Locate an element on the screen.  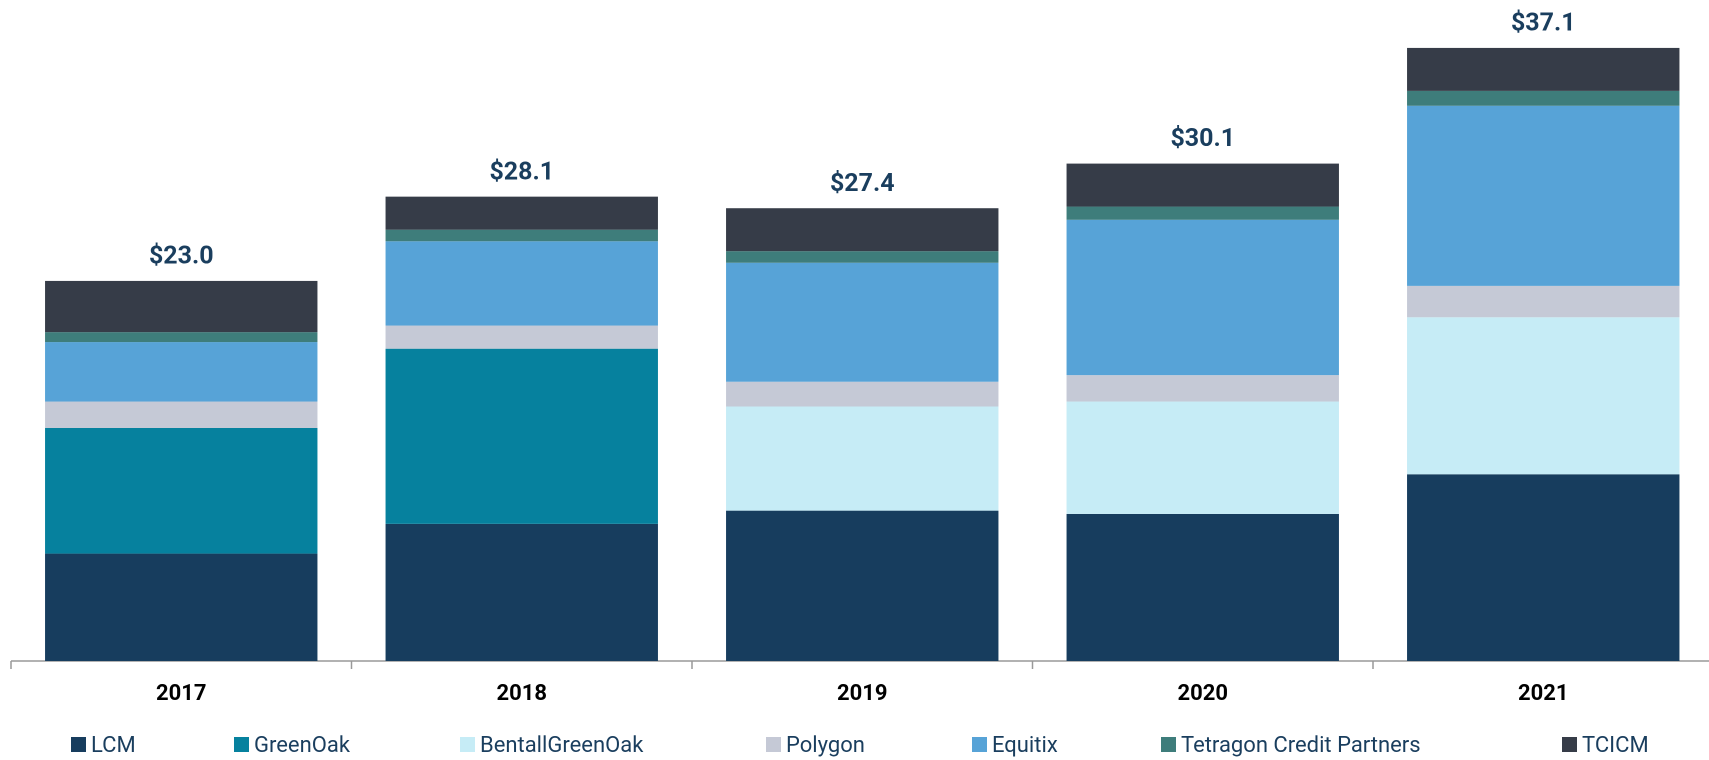
legend-label: GreenOak is located at coordinates (302, 745).